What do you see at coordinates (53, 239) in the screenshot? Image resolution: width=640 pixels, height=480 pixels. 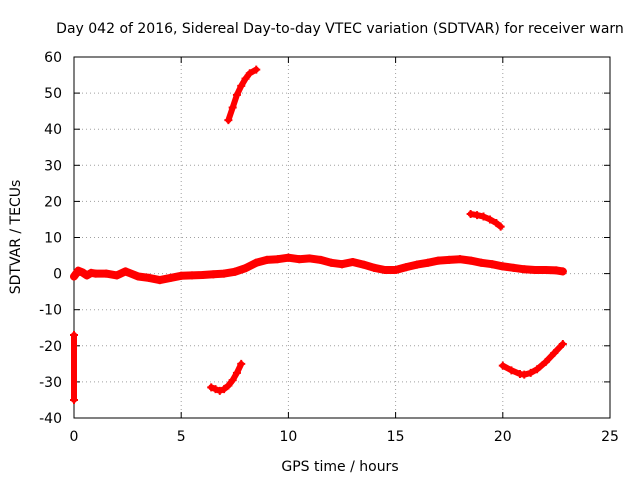 I see `y-tick-label: 10` at bounding box center [53, 239].